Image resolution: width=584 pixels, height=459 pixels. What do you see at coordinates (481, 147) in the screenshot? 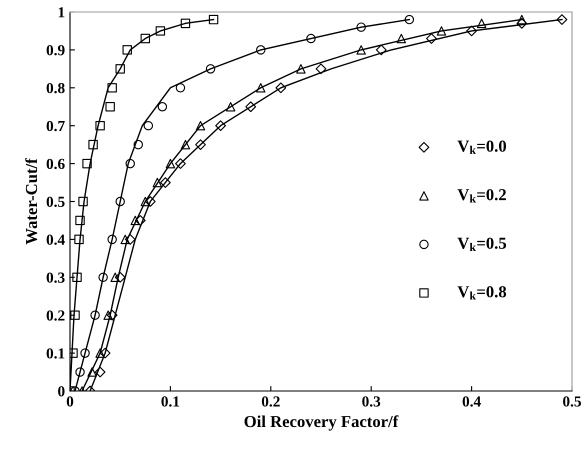
I see `legend-label: V$_{k}$=0.0` at bounding box center [481, 147].